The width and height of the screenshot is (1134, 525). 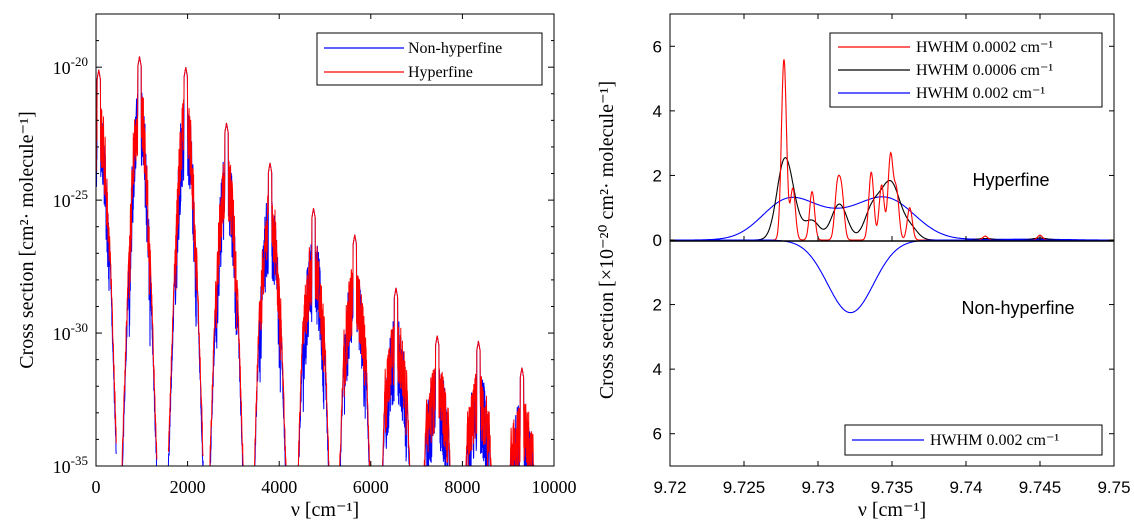 I want to click on right-y-tick-label-lo-2: 6, so click(x=657, y=434).